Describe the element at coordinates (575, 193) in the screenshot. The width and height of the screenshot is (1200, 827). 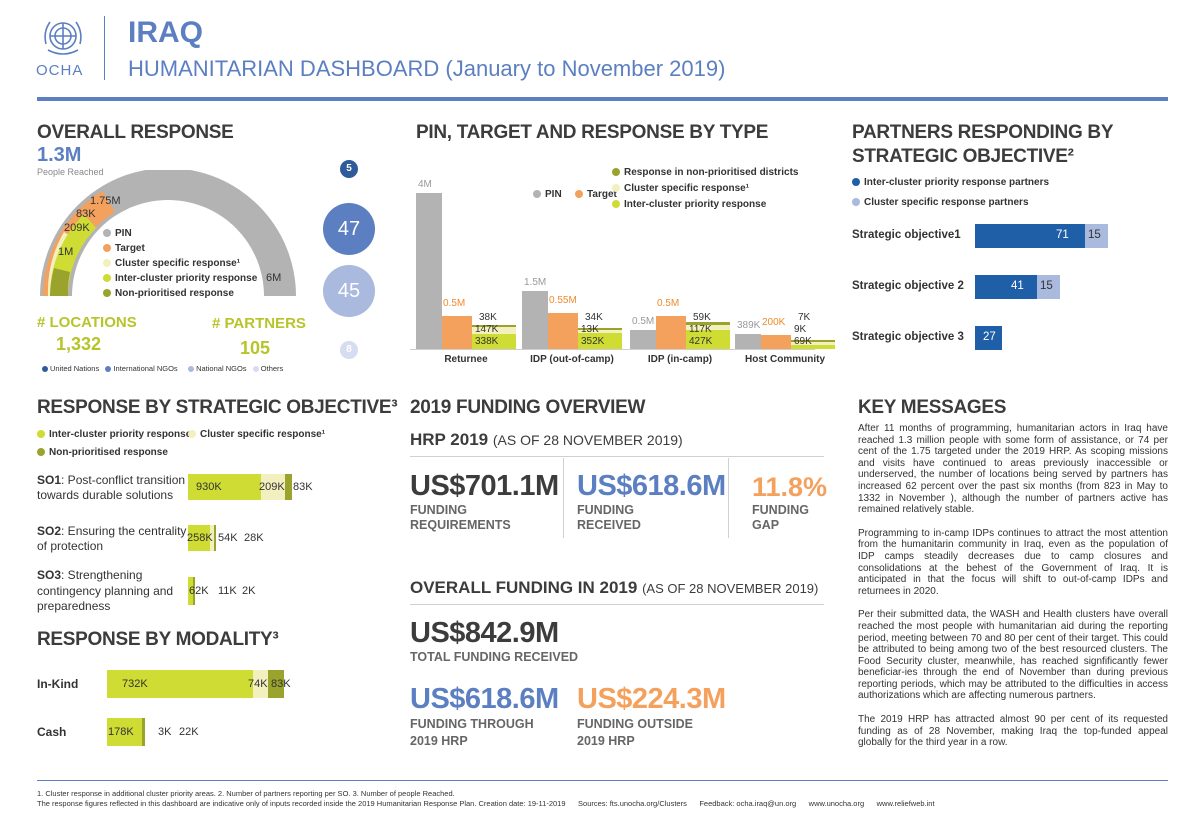
I see `pin-chart-legend-a: PIN Target` at that location.